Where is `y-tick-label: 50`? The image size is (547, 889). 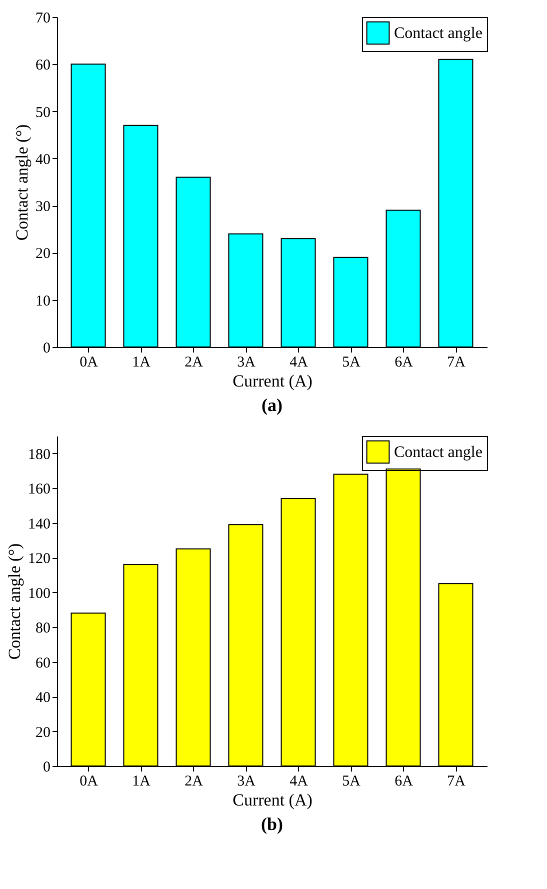 y-tick-label: 50 is located at coordinates (43, 112).